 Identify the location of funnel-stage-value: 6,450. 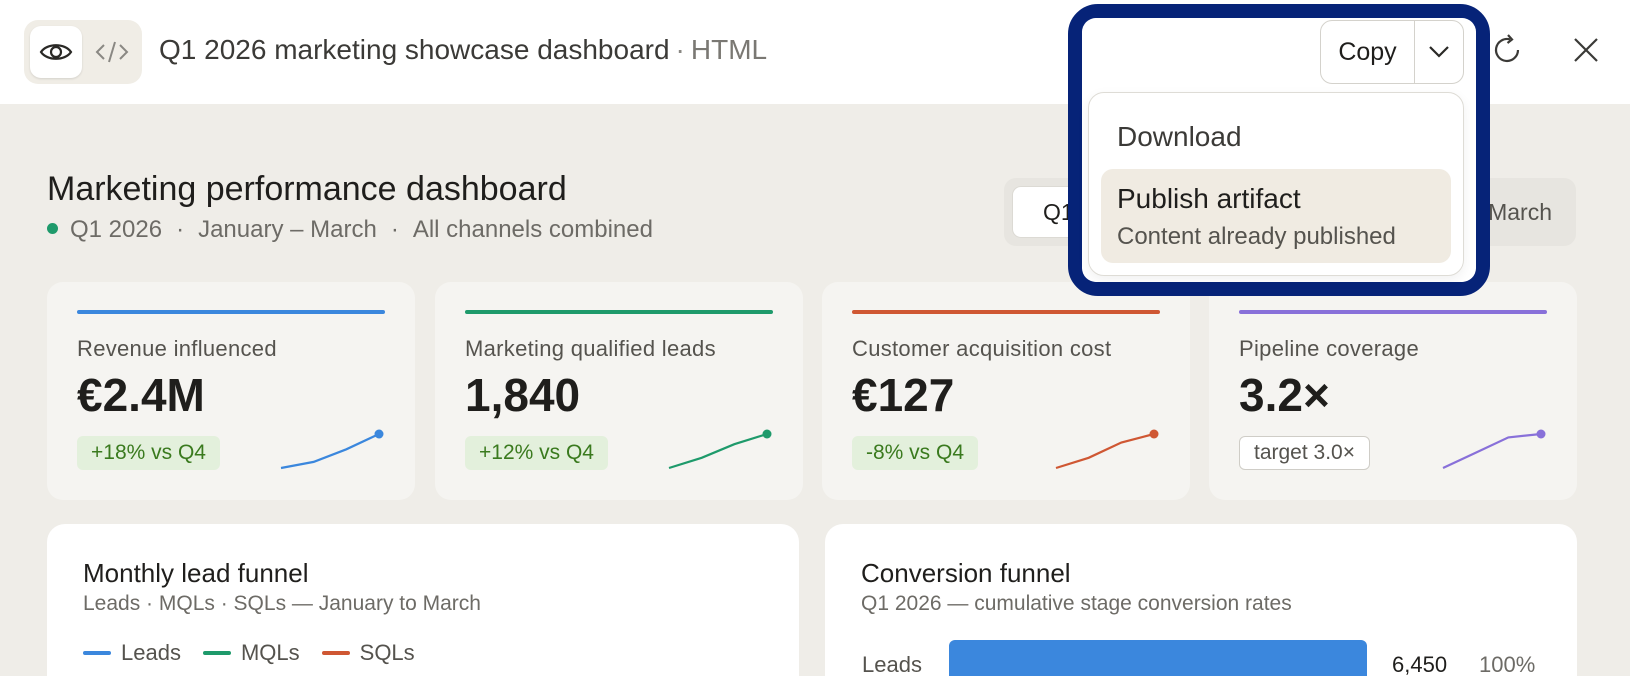
(1420, 664).